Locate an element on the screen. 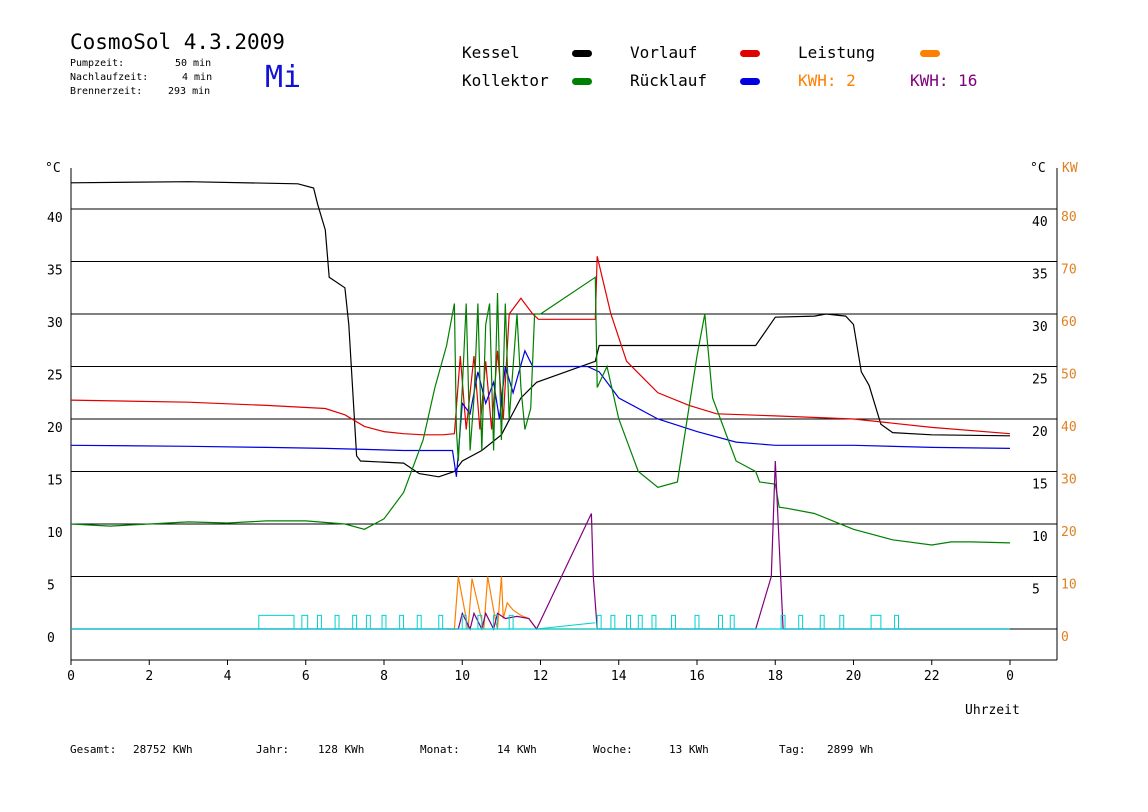 The height and width of the screenshot is (812, 1148). y-tick-label-right: 25 is located at coordinates (1040, 380).